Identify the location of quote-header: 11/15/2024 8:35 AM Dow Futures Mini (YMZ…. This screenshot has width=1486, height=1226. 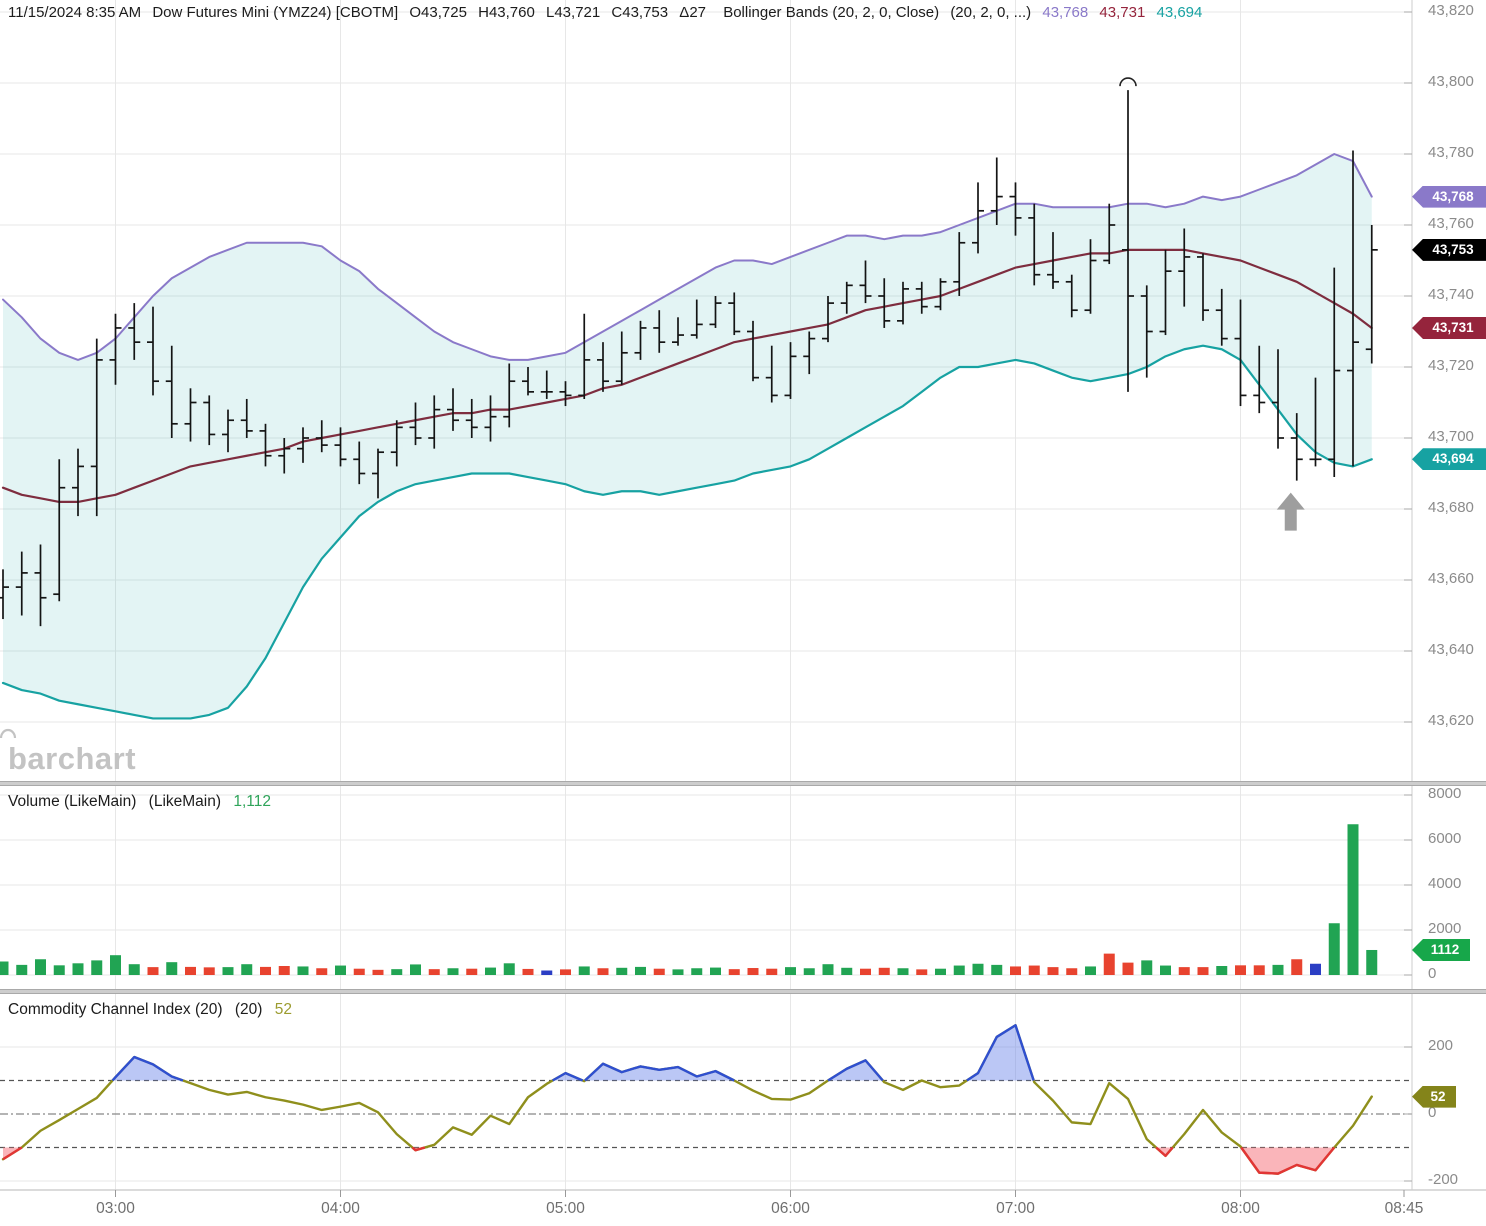
(608, 12).